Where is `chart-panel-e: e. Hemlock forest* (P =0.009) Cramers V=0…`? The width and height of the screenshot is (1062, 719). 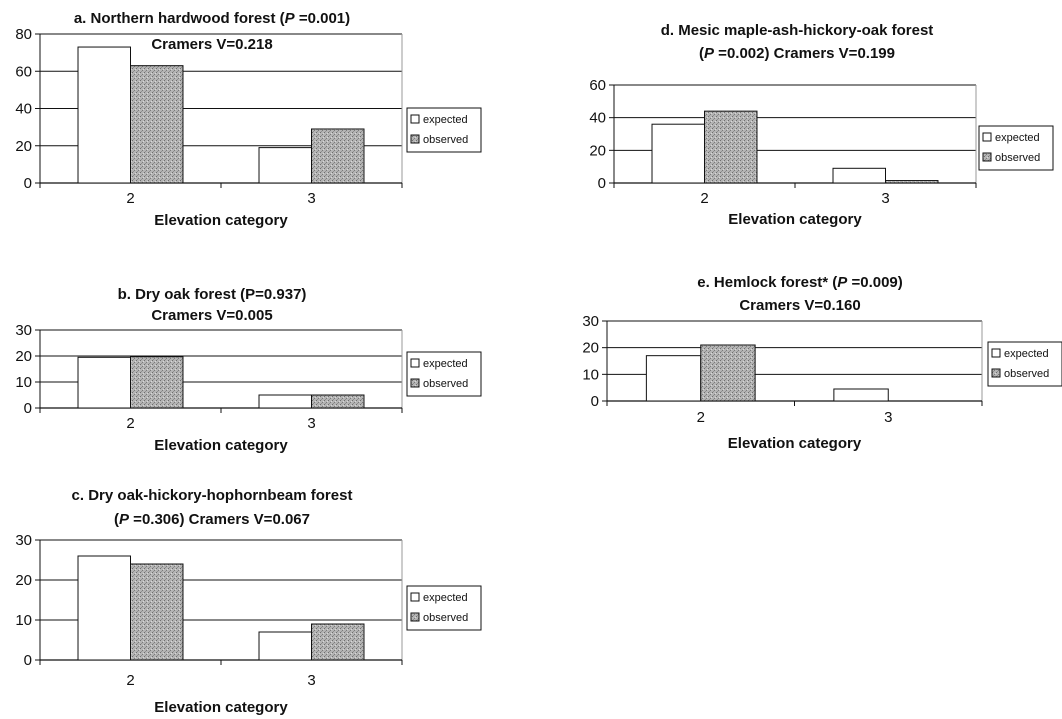
chart-panel-e: e. Hemlock forest* (P =0.009) Cramers V=0… is located at coordinates (822, 363).